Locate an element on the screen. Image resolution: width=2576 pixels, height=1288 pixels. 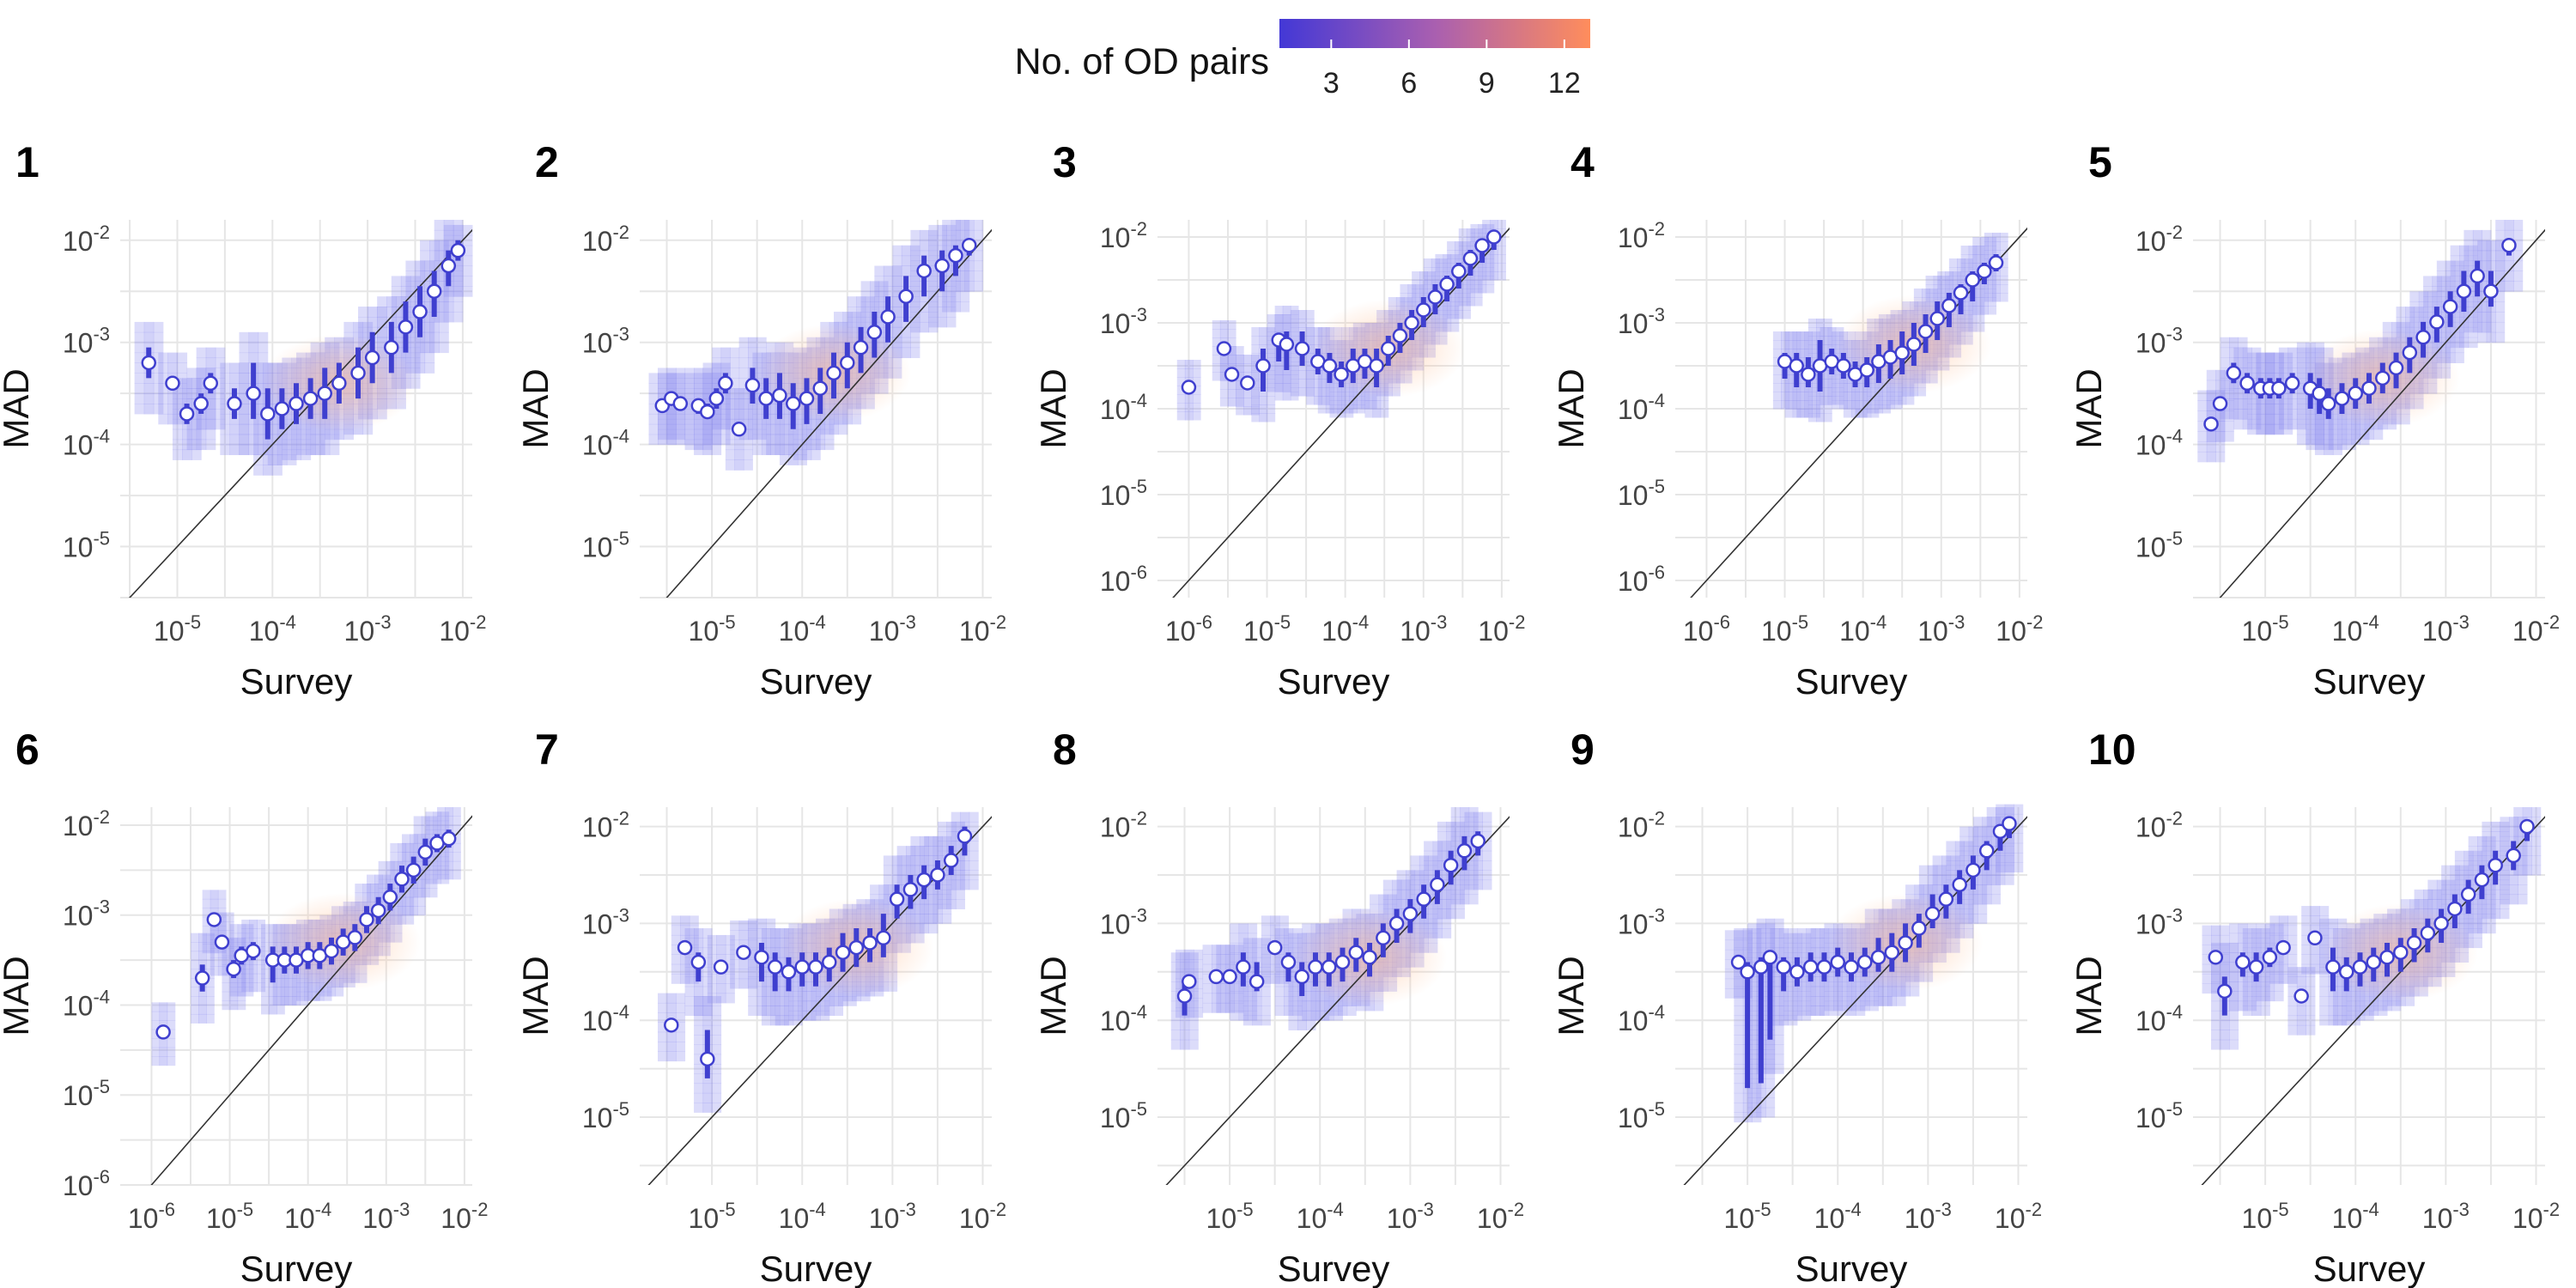
identity-line is located at coordinates (819, 1001).